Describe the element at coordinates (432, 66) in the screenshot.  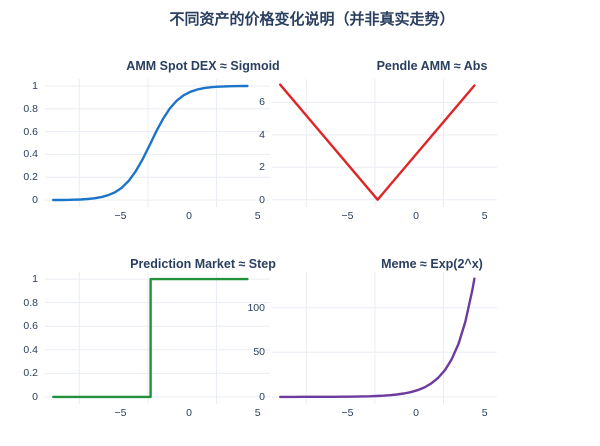
I see `subplot-title-pendle-abs: Pendle AMM ≈ Abs` at that location.